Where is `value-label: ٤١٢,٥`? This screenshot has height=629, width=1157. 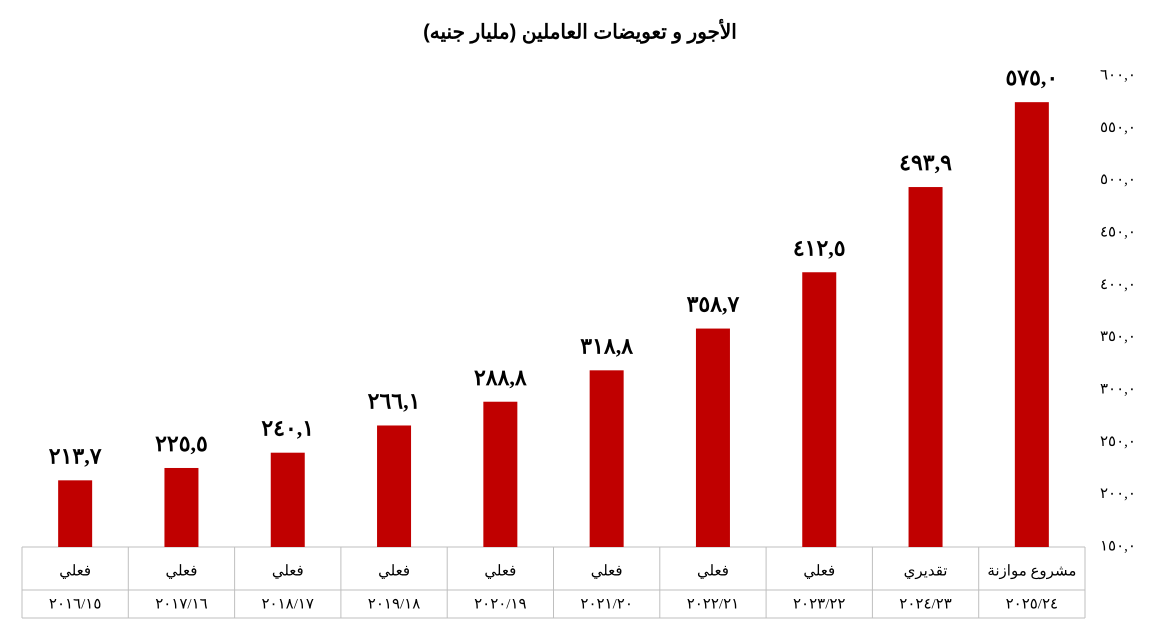
value-label: ٤١٢,٥ is located at coordinates (819, 247).